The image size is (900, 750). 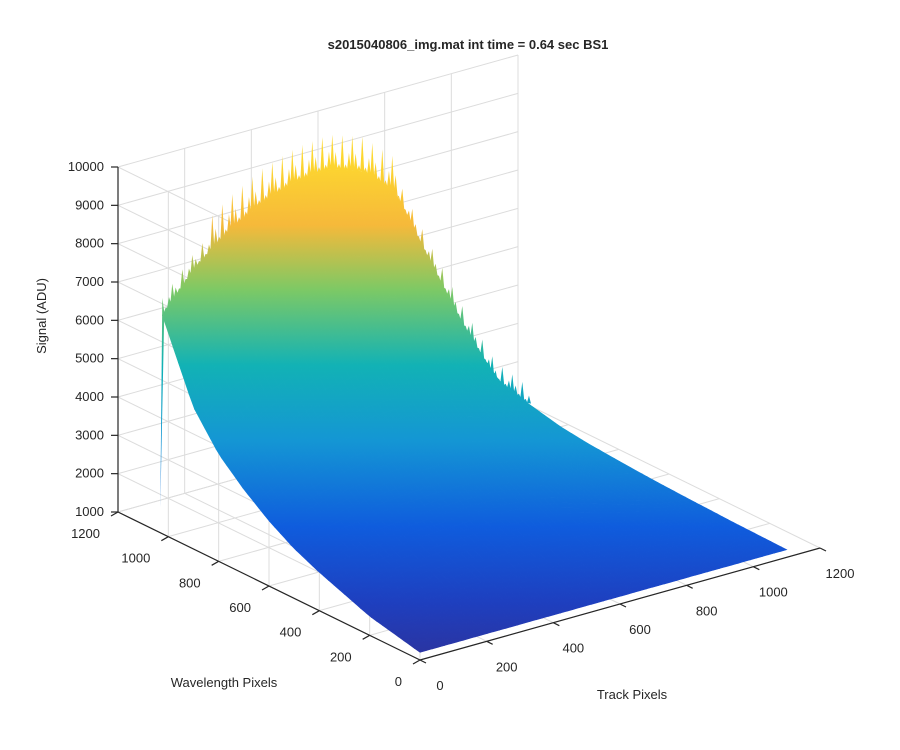 What do you see at coordinates (89, 243) in the screenshot?
I see `z-tick-label: 8000` at bounding box center [89, 243].